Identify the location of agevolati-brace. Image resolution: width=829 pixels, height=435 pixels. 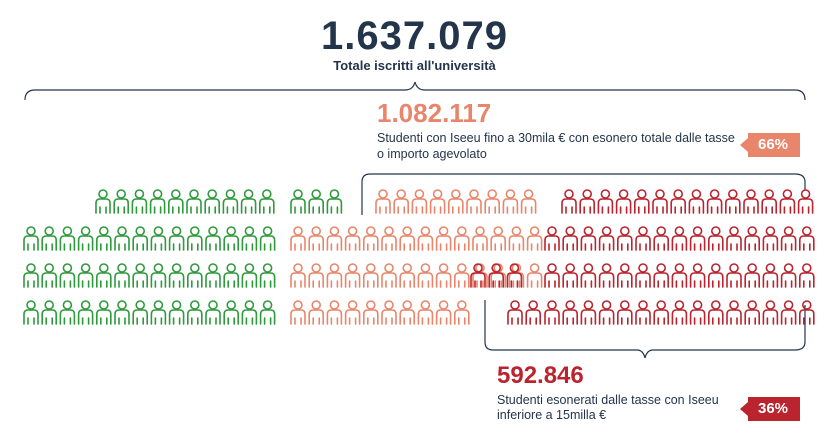
(583, 194).